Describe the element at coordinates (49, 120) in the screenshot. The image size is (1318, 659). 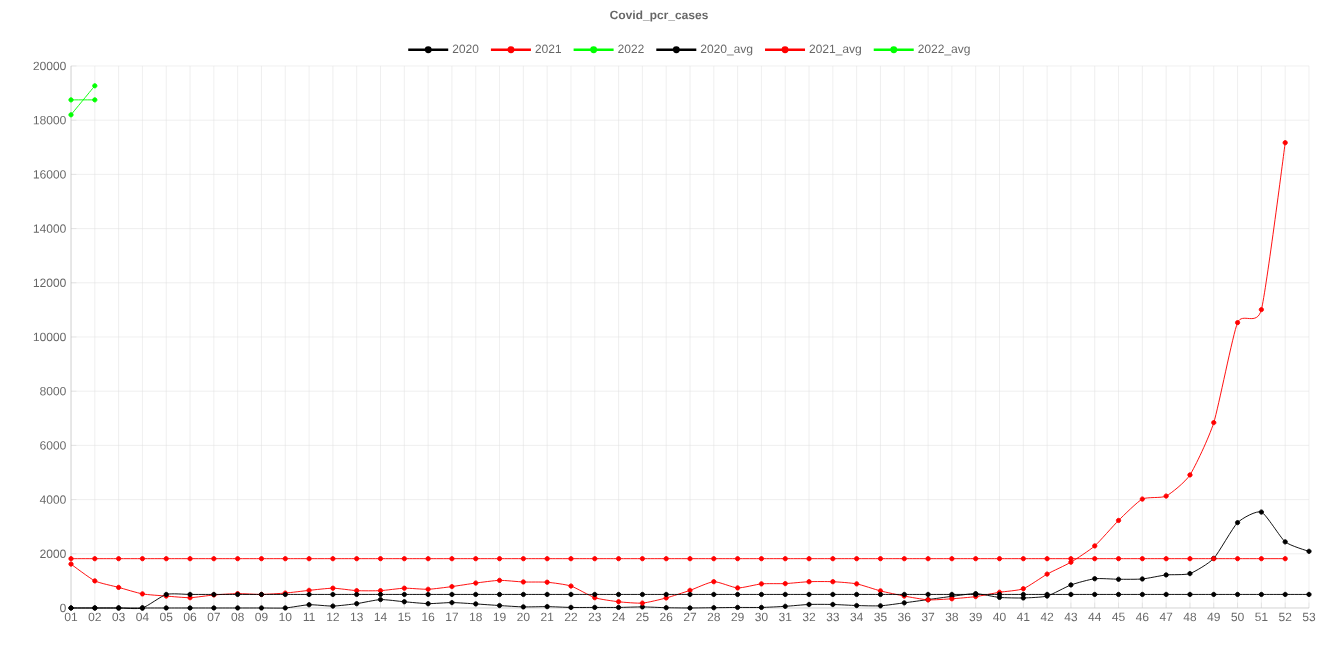
I see `y-tick-label: 18000` at that location.